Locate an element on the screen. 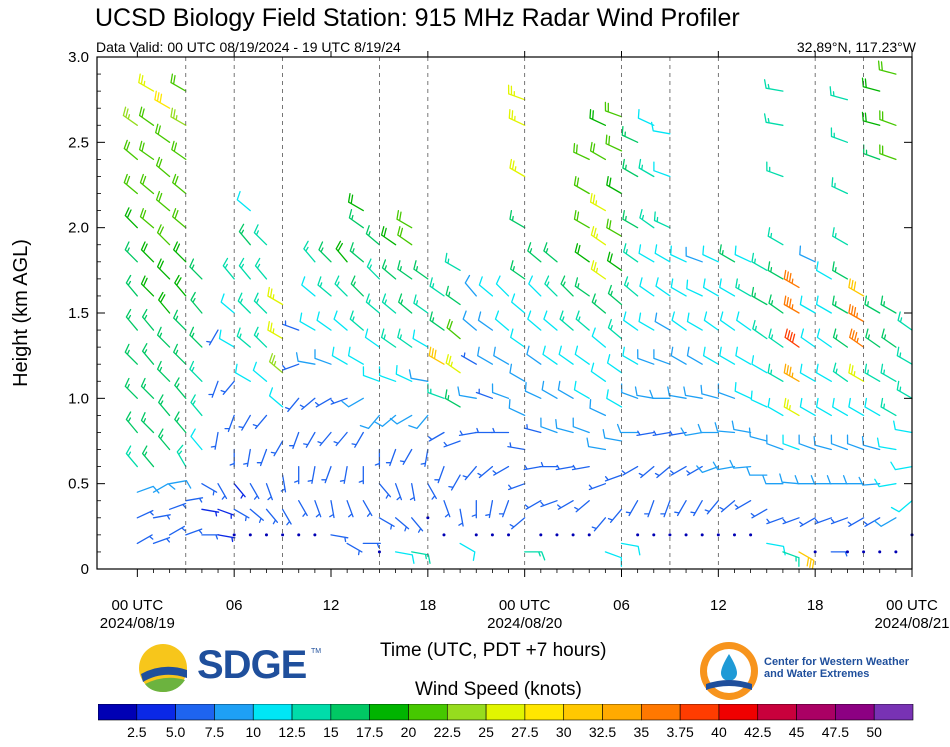  x-axis-label: Time (UTC, PDT +7 hours) is located at coordinates (493, 650).